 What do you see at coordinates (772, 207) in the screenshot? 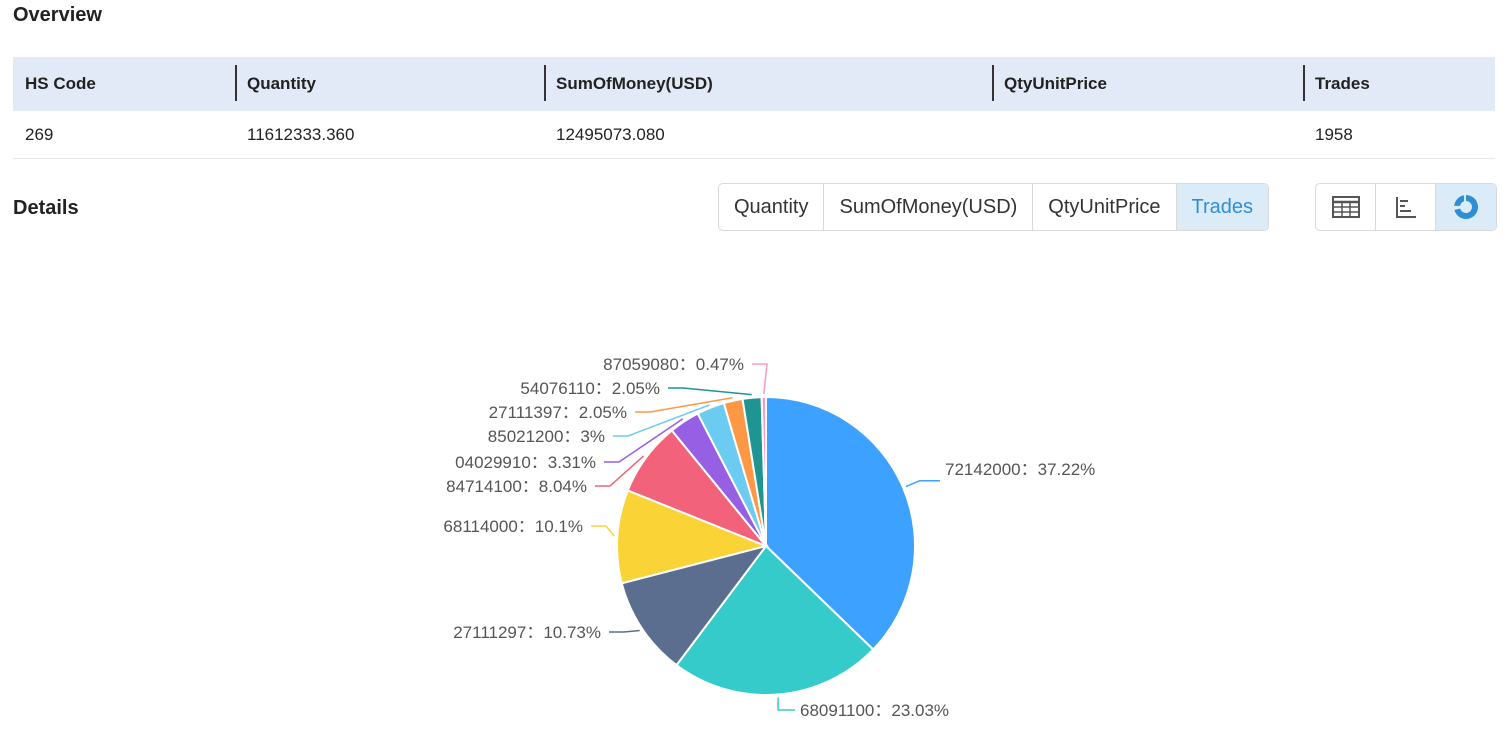
I see `tab-quantity: Quantity` at bounding box center [772, 207].